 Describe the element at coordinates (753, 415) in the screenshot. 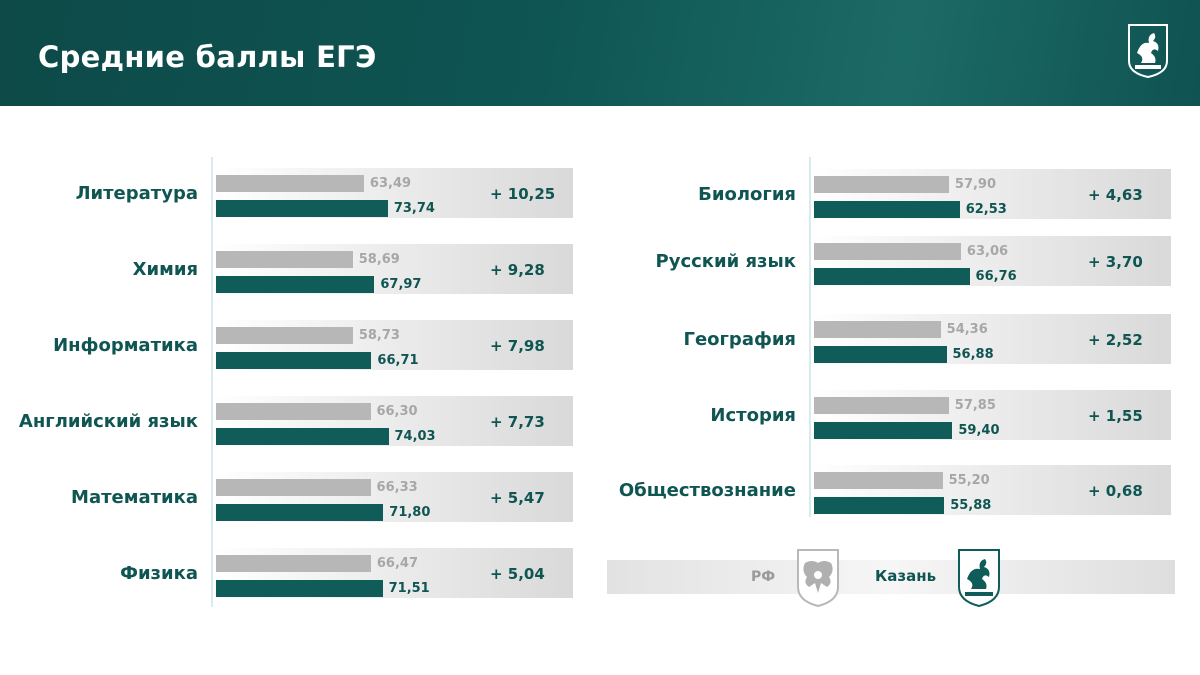

I see `subject-label: История` at that location.